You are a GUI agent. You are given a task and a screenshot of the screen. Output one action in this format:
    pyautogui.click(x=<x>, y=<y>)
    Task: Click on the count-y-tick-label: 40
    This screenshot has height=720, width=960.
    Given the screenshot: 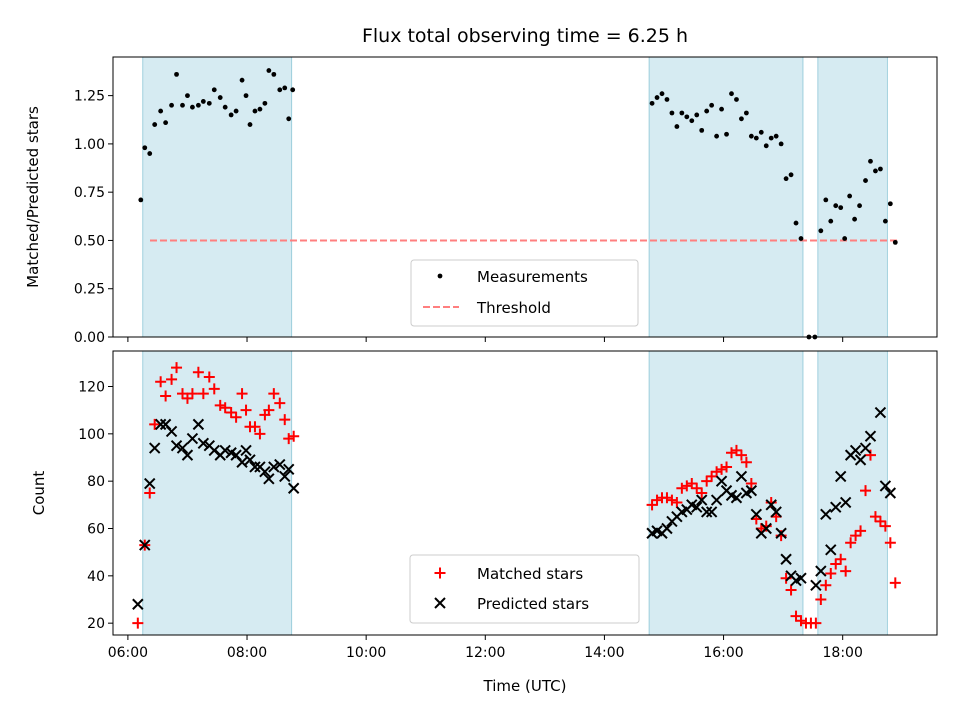 What is the action you would take?
    pyautogui.click(x=96, y=577)
    